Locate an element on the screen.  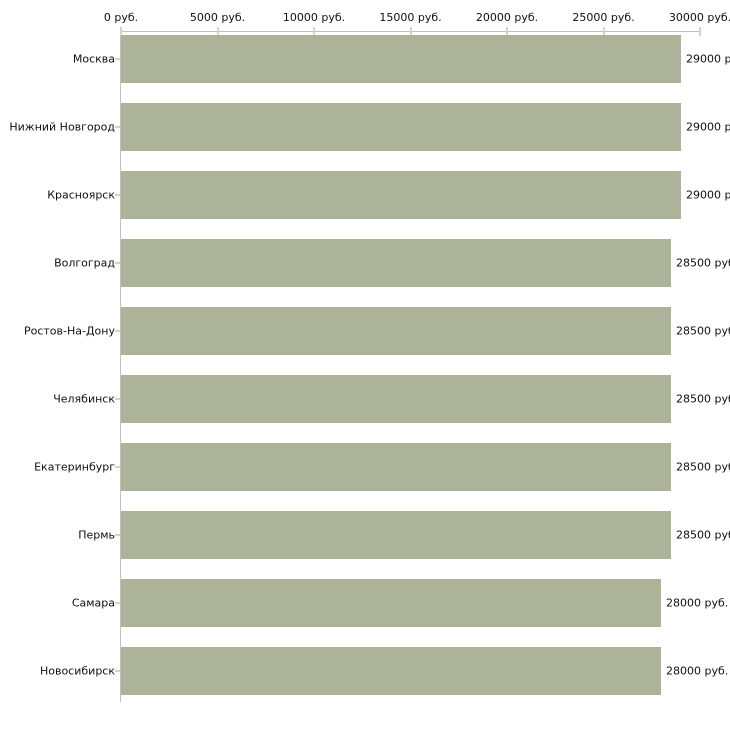
x-axis-tick-label: 20000 руб. is located at coordinates (507, 17).